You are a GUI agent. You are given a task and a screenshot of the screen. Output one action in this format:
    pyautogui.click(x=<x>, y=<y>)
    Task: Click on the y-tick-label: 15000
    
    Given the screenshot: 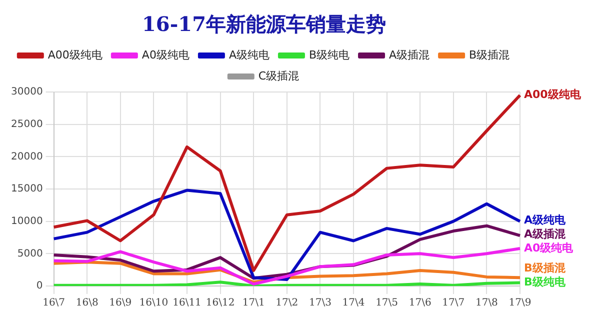 What is the action you would take?
    pyautogui.click(x=27, y=189)
    